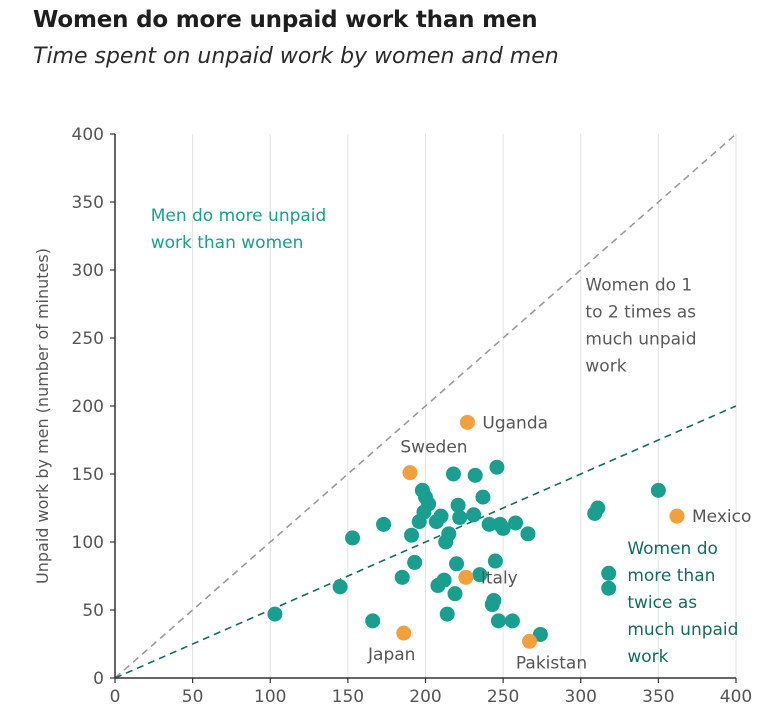 Image resolution: width=784 pixels, height=719 pixels. I want to click on x-tick-label-250: 250, so click(503, 697).